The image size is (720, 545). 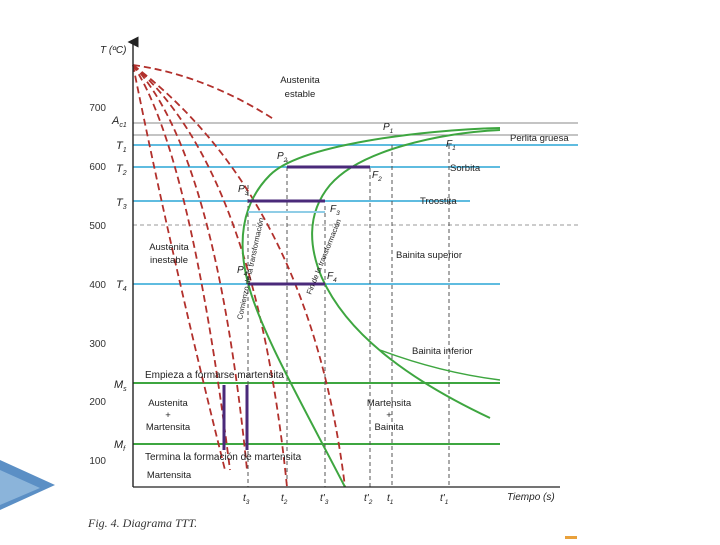 What do you see at coordinates (429, 255) in the screenshot?
I see `bainita-superior-label: Bainita superior` at bounding box center [429, 255].